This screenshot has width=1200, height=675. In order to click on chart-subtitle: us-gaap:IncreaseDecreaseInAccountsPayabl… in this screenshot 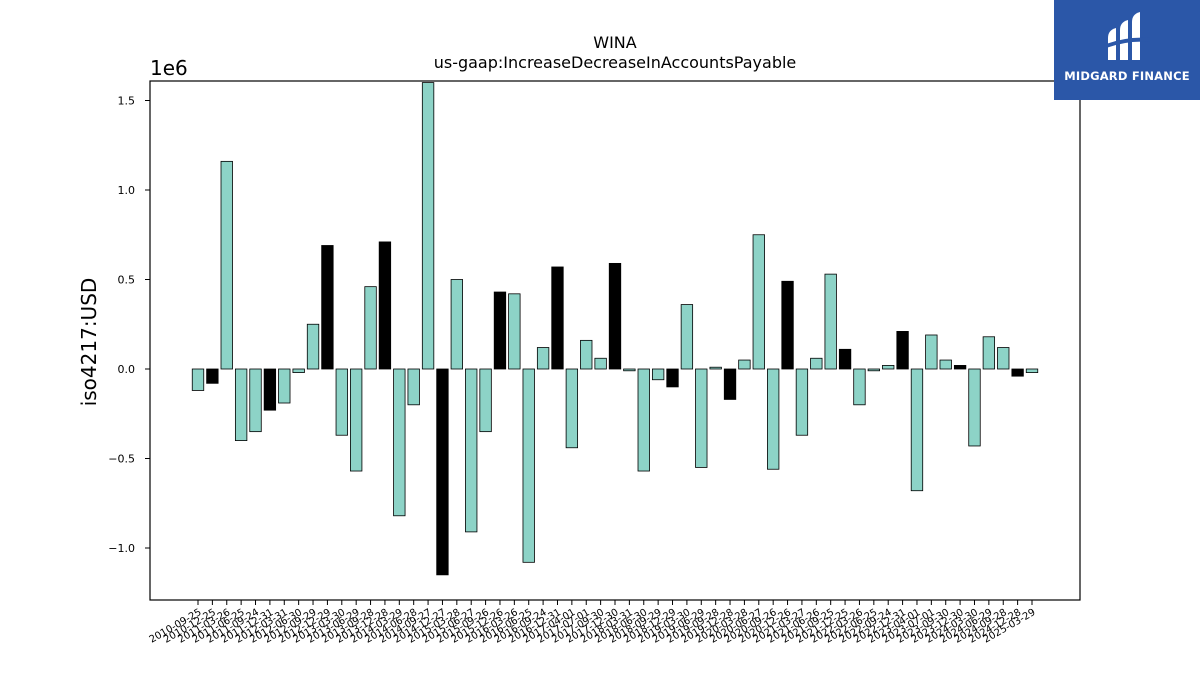, I will do `click(615, 62)`.